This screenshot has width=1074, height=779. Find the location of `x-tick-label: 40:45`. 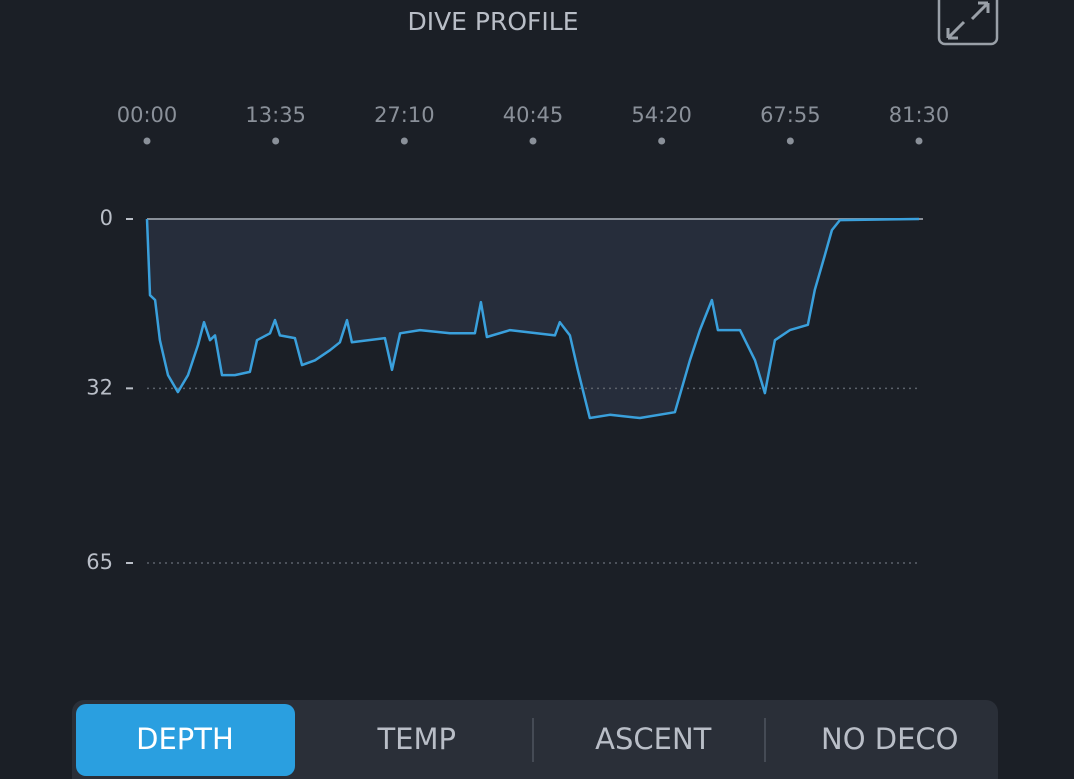

x-tick-label: 40:45 is located at coordinates (533, 115).